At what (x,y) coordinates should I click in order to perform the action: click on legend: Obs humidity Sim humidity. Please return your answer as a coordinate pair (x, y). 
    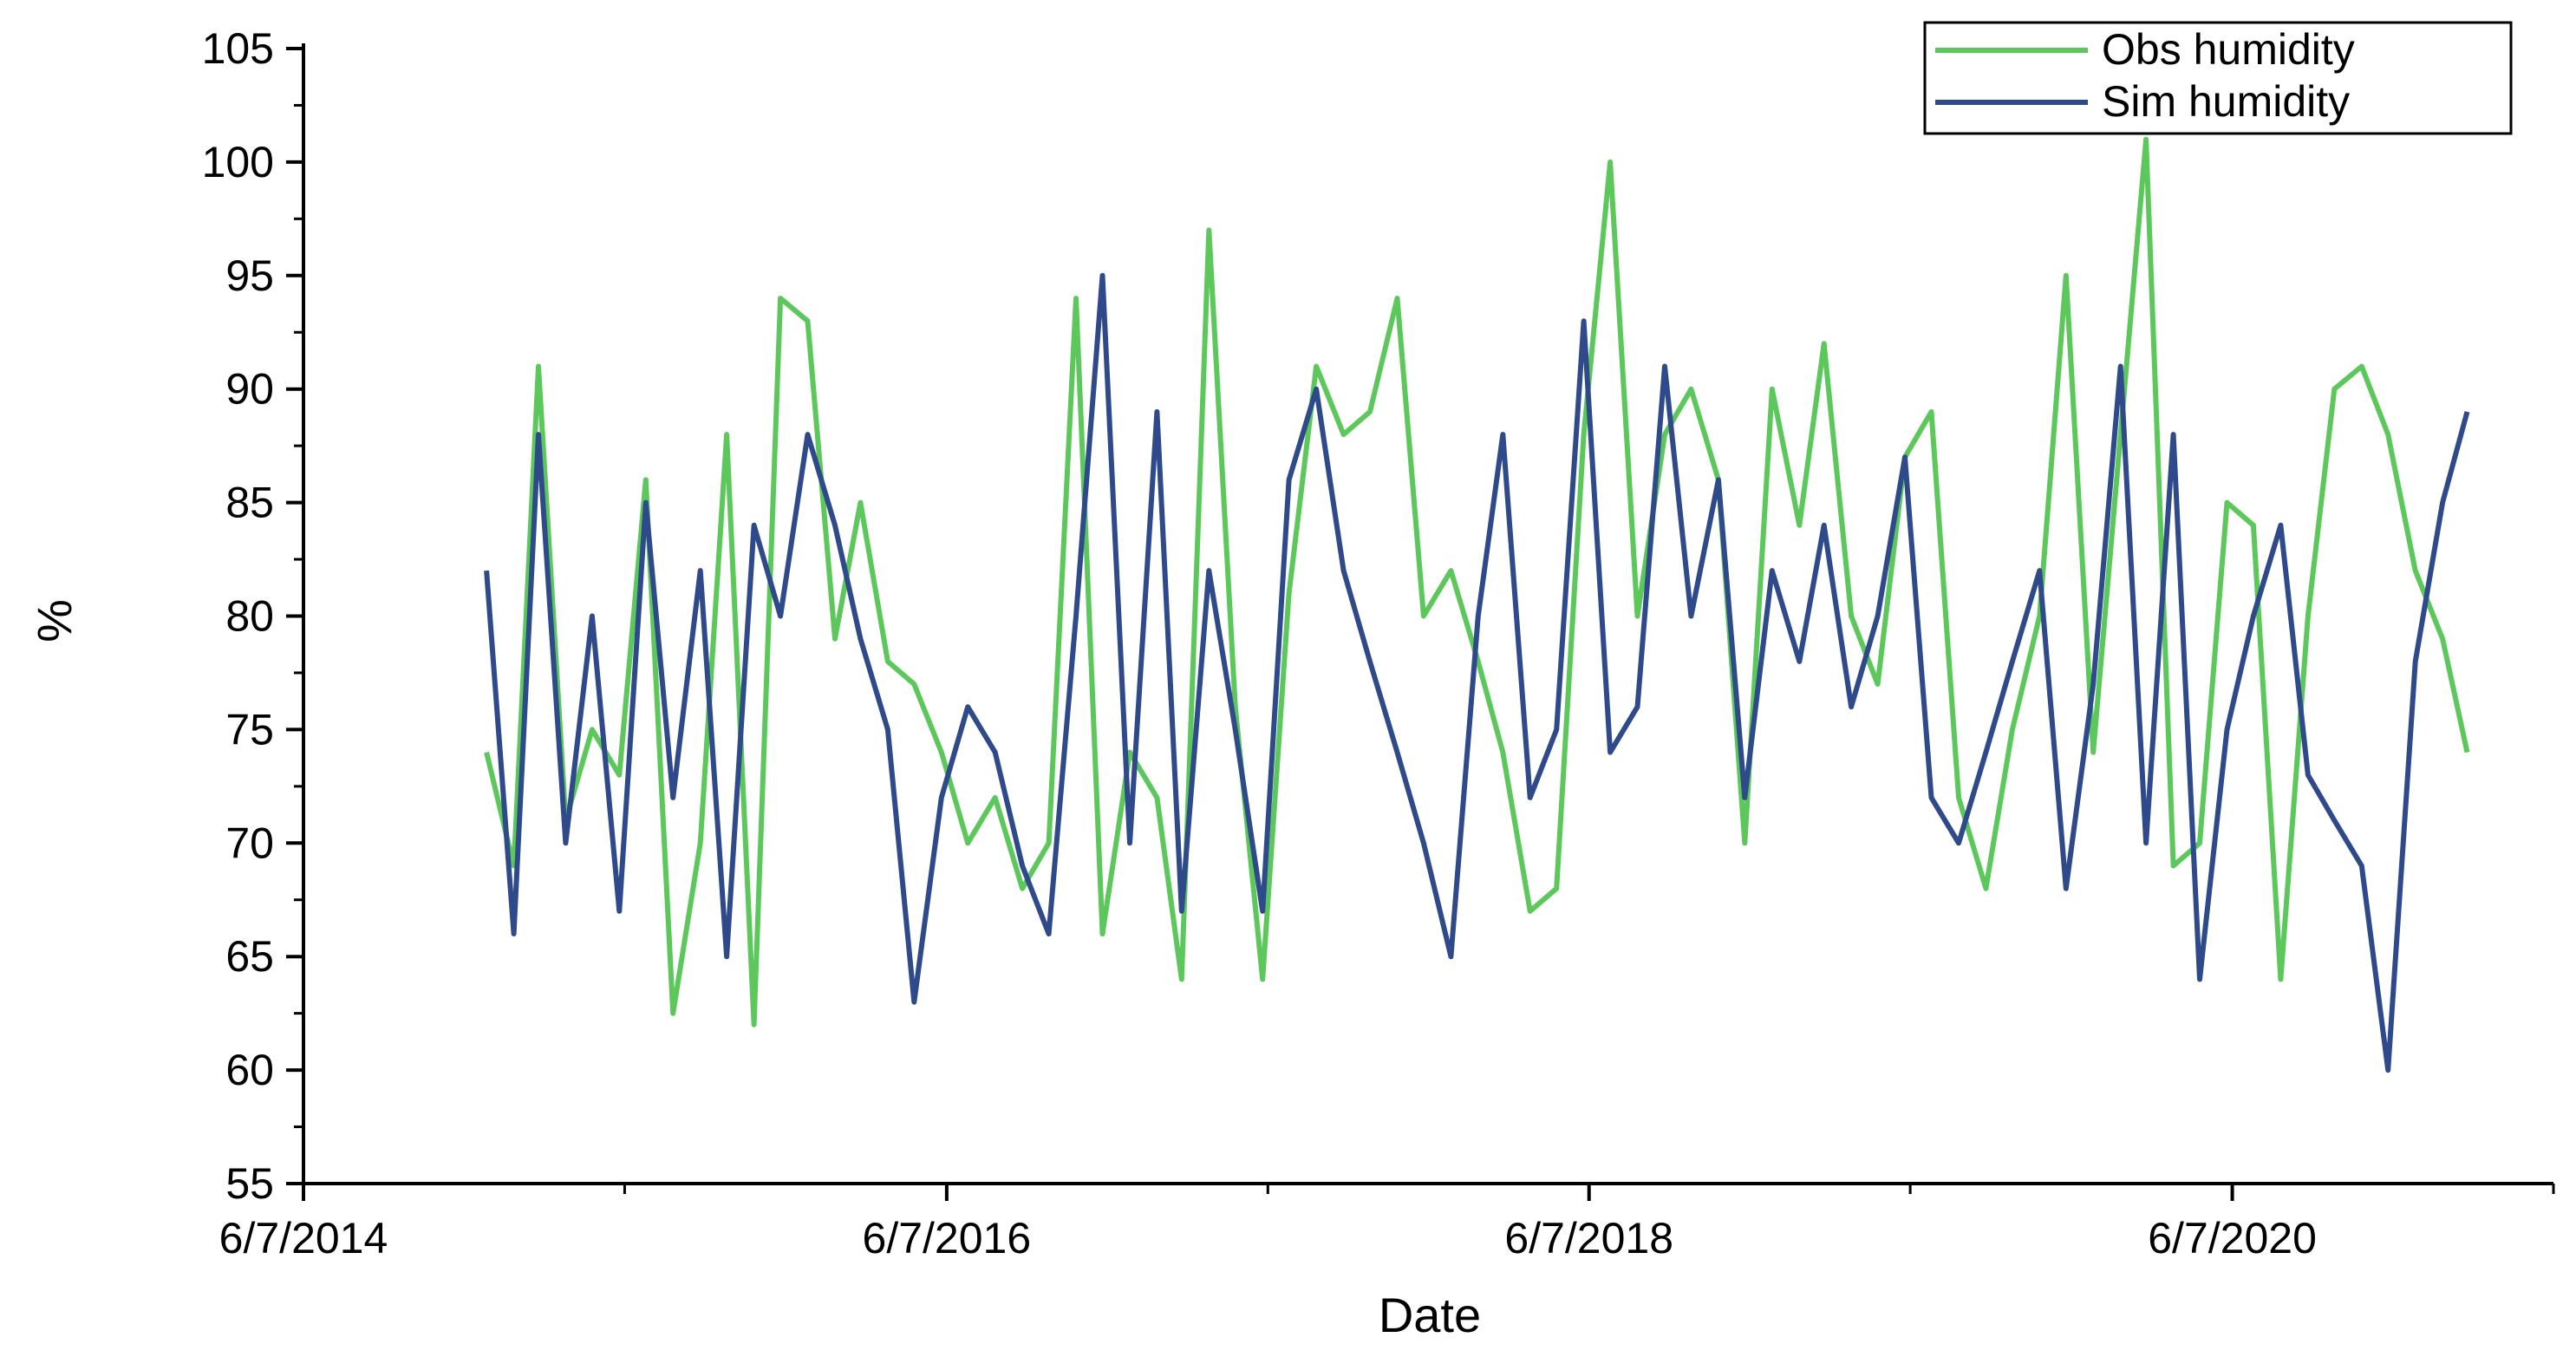
    Looking at the image, I should click on (2218, 78).